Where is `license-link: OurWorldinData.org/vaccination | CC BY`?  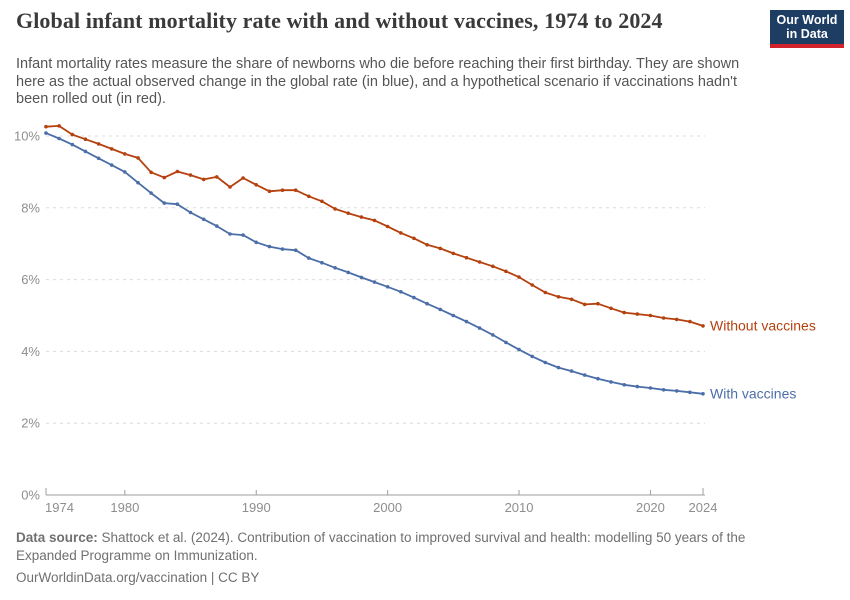 license-link: OurWorldinData.org/vaccination | CC BY is located at coordinates (138, 577).